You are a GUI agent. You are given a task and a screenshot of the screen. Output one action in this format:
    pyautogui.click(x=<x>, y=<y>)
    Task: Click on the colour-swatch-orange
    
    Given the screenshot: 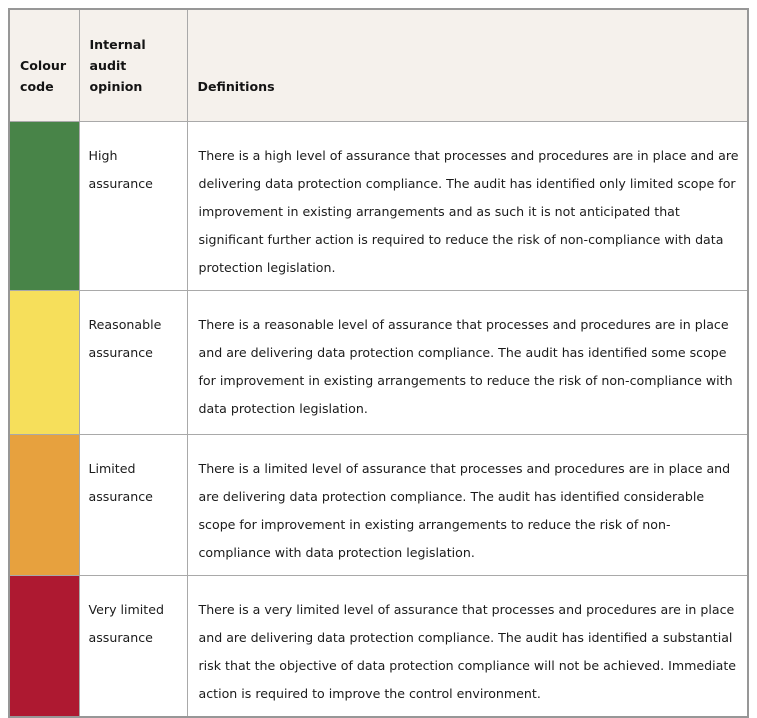 What is the action you would take?
    pyautogui.click(x=44, y=504)
    